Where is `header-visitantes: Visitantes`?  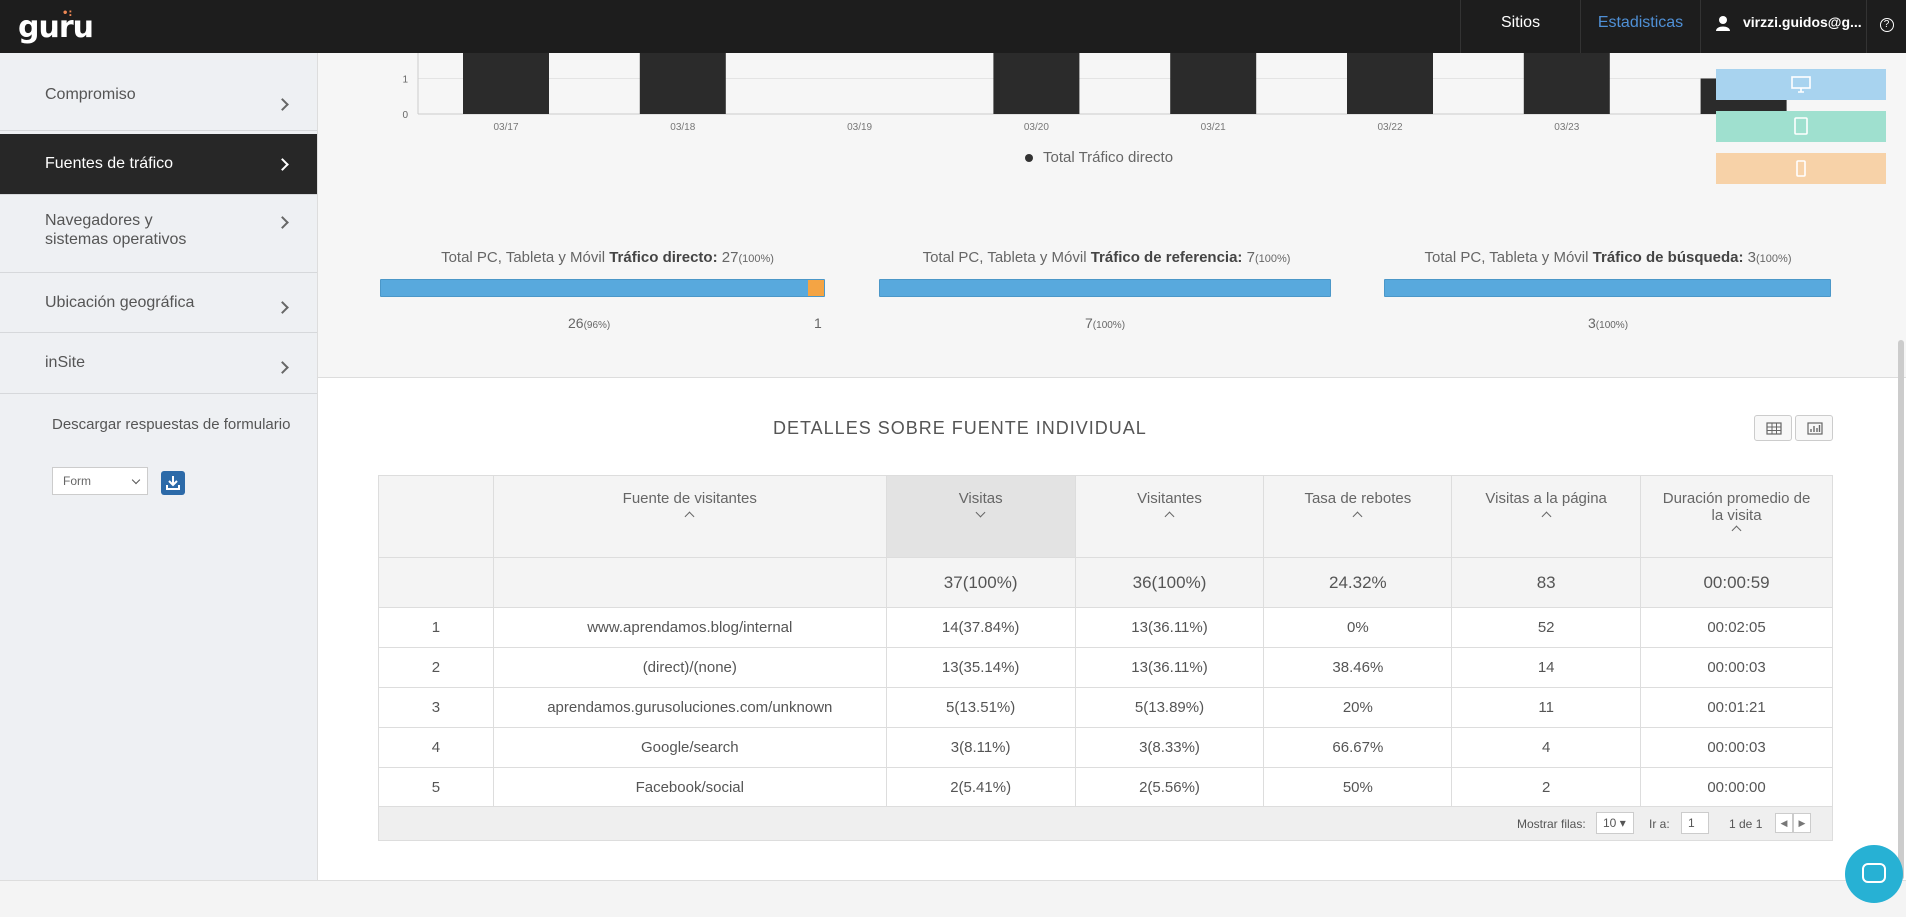
header-visitantes: Visitantes is located at coordinates (1169, 516).